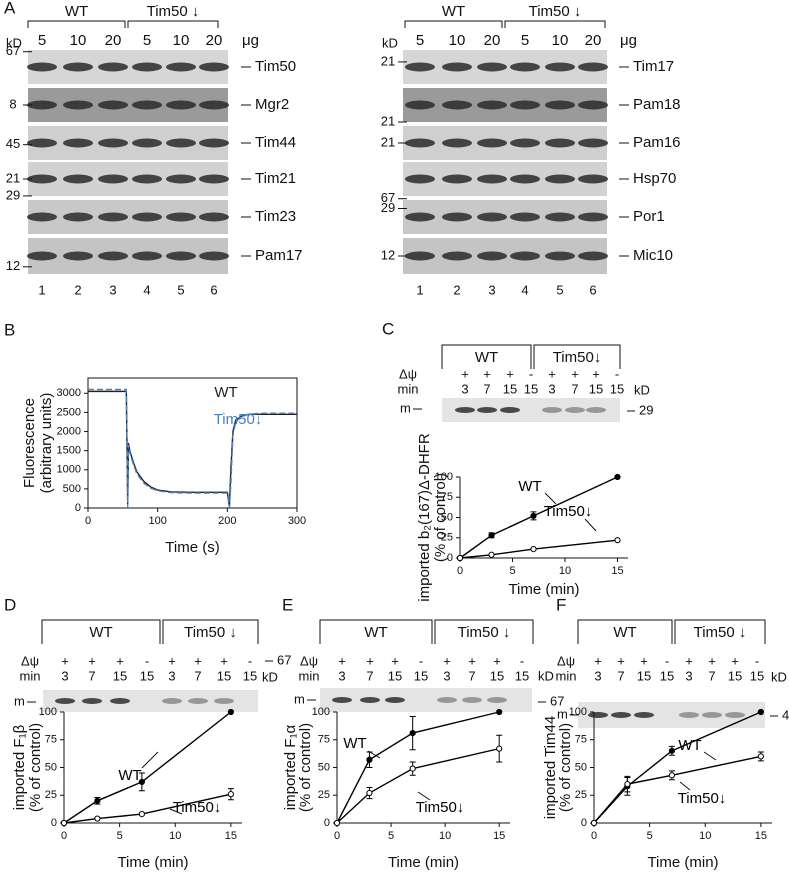 The width and height of the screenshot is (789, 887). I want to click on amount-label: 20, so click(492, 40).